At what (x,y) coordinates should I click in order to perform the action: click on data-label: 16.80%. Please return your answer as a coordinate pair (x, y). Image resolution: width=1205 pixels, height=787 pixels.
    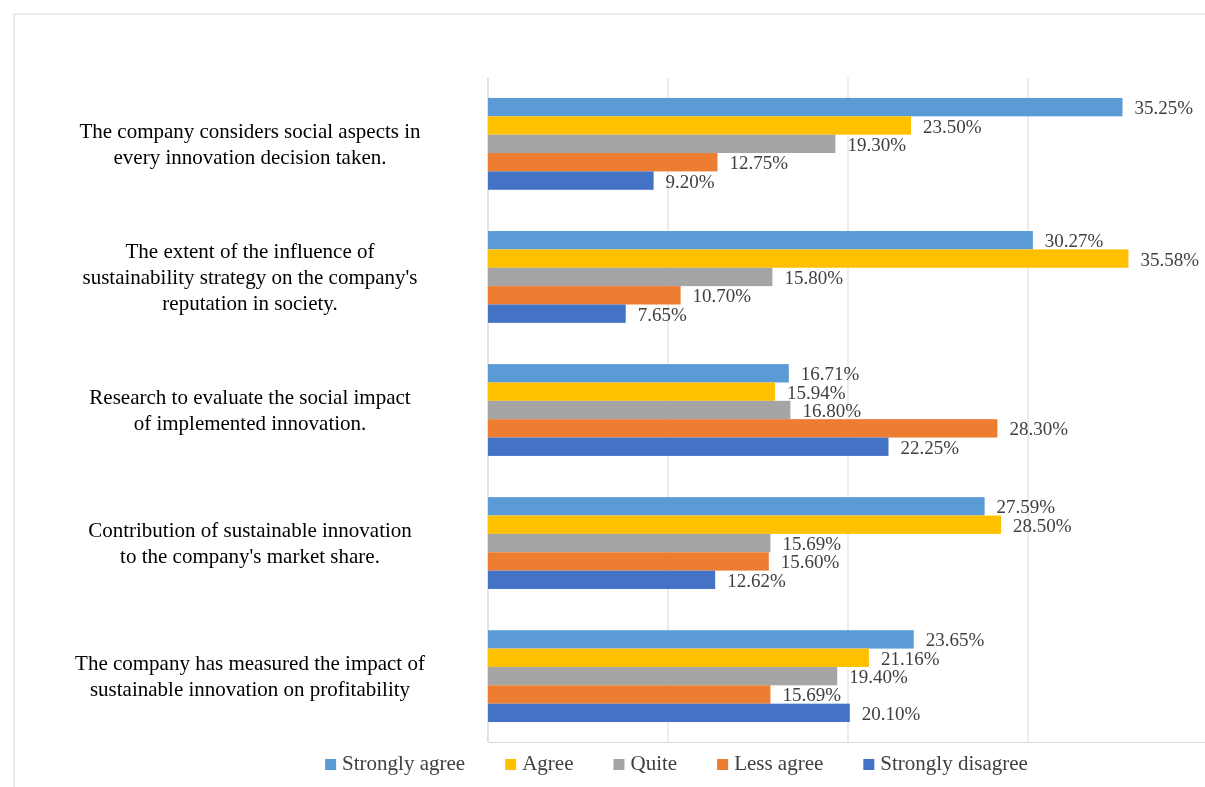
    Looking at the image, I should click on (832, 410).